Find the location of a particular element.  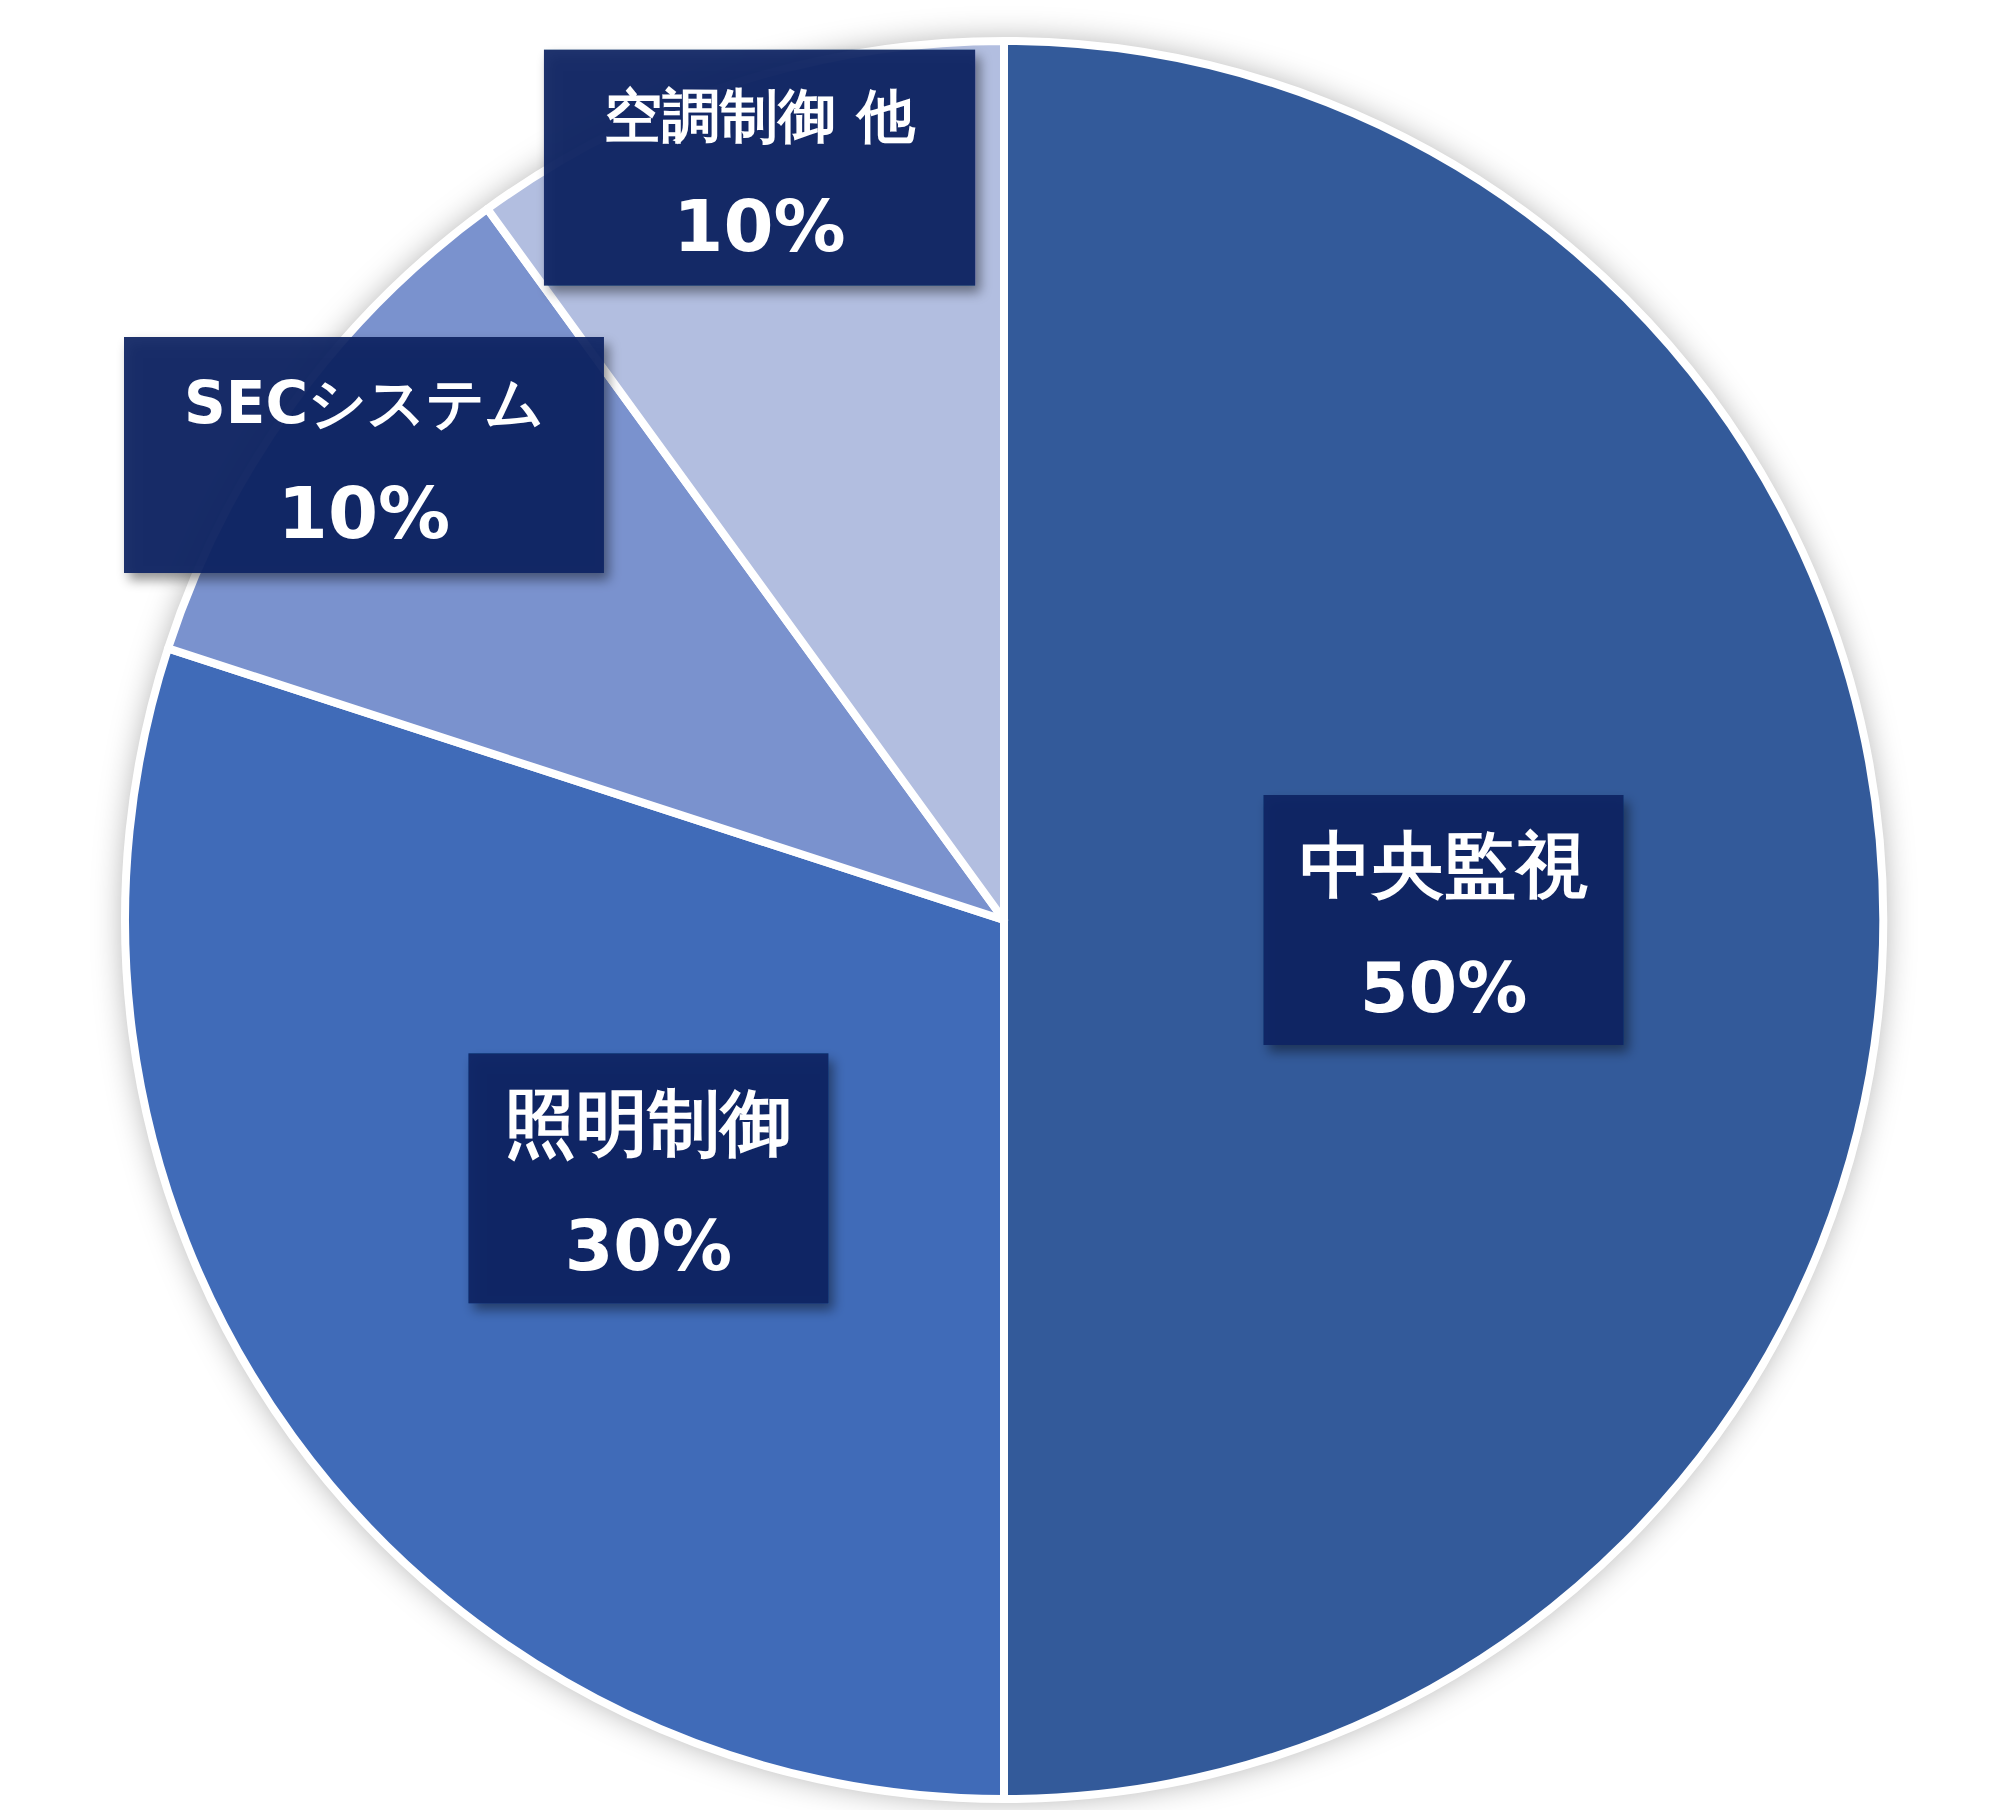

slice-label: SECシステム is located at coordinates (364, 403).